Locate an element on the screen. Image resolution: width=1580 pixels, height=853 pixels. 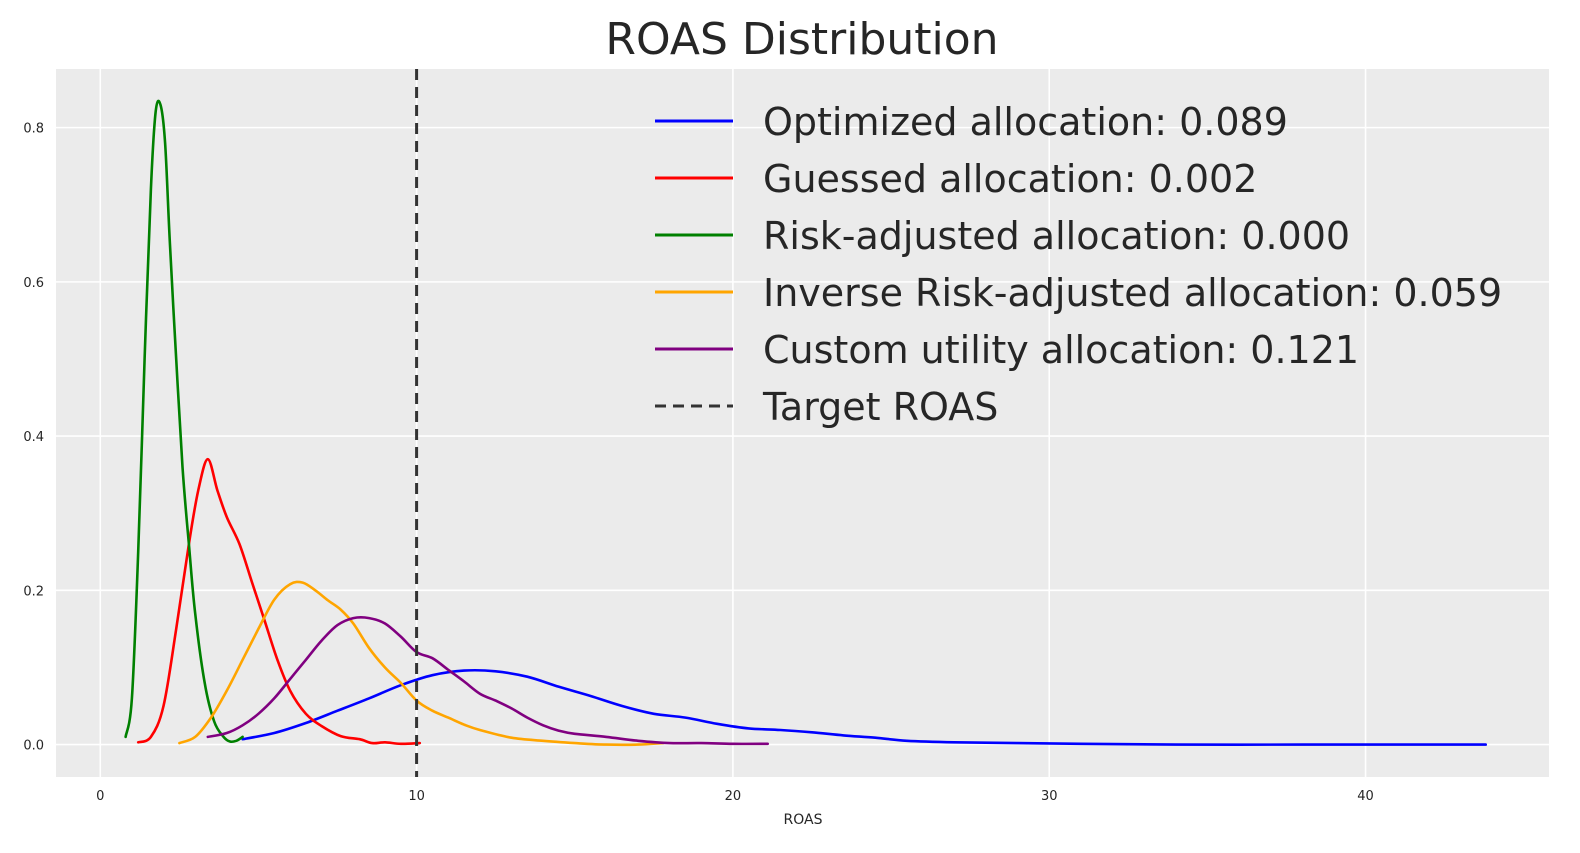
legend-label: Custom utility allocation: 0.121 is located at coordinates (1061, 350).